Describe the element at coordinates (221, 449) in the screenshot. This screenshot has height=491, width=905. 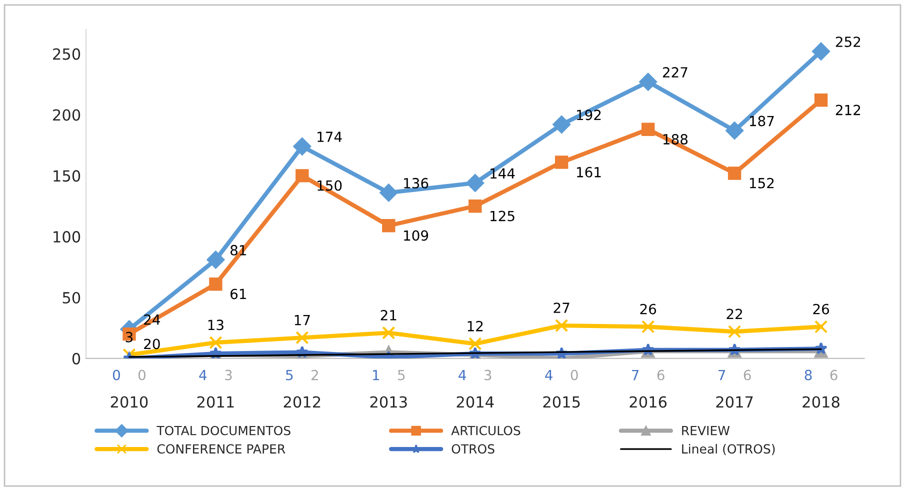
I see `legend-label: CONFERENCE PAPER` at that location.